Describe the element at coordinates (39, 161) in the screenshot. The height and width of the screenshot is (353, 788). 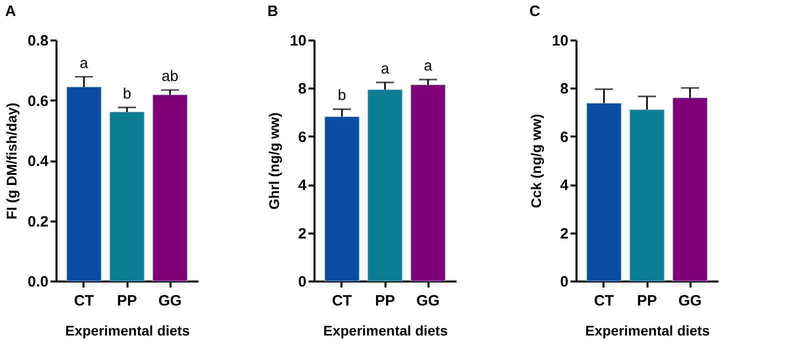
I see `y-tick-label: 0.4` at that location.